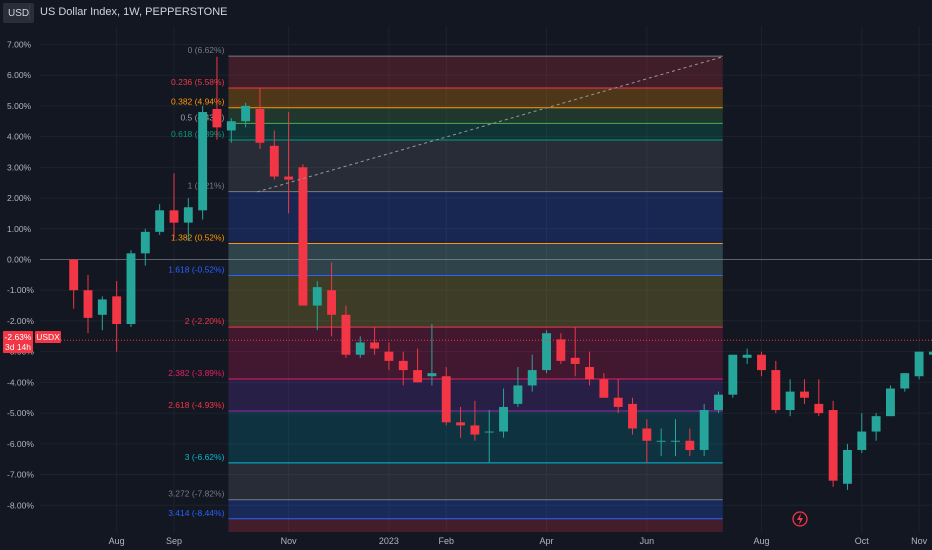 The width and height of the screenshot is (932, 550). What do you see at coordinates (32, 342) in the screenshot?
I see `last-price-tag: -2.63% 3d 14h USDX` at bounding box center [32, 342].